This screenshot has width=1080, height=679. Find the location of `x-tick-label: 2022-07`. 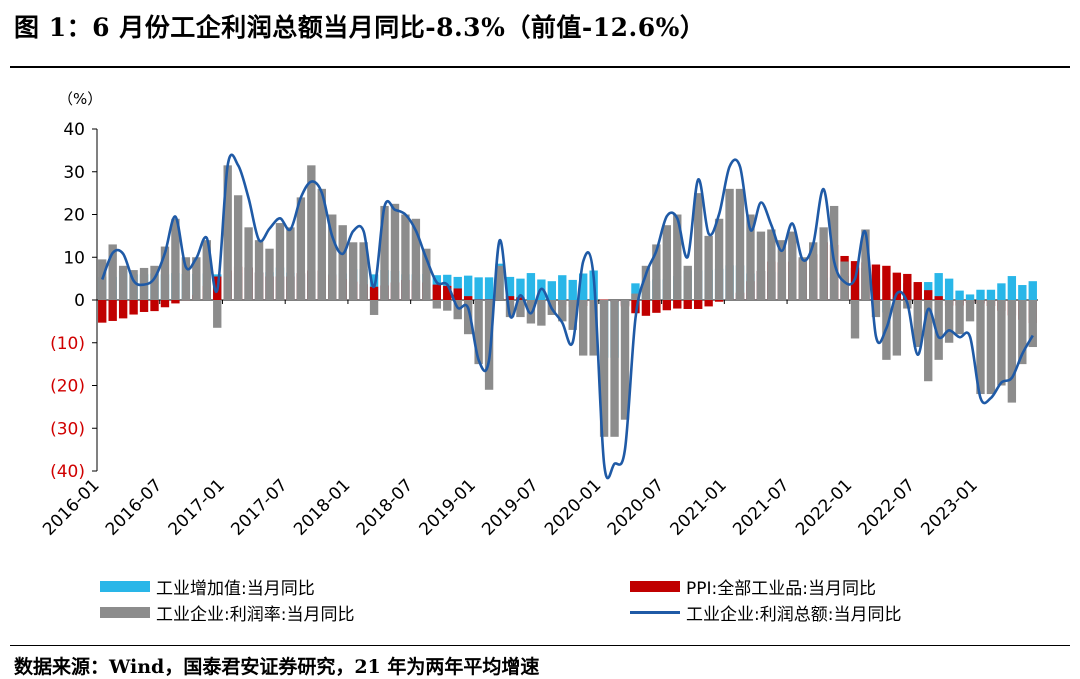

x-tick-label: 2022-07 is located at coordinates (887, 507).